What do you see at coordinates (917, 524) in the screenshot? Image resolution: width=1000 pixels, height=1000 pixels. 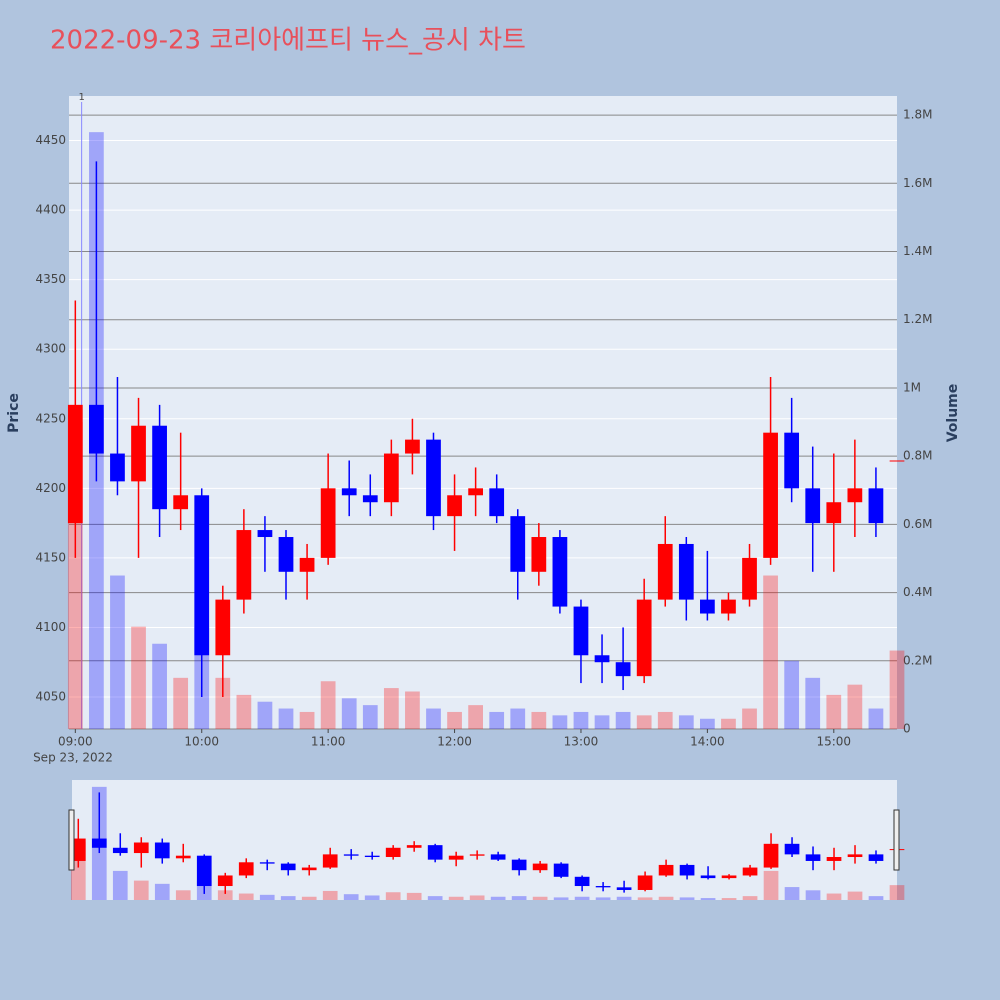 I see `y2-tick-label: 0.6M` at bounding box center [917, 524].